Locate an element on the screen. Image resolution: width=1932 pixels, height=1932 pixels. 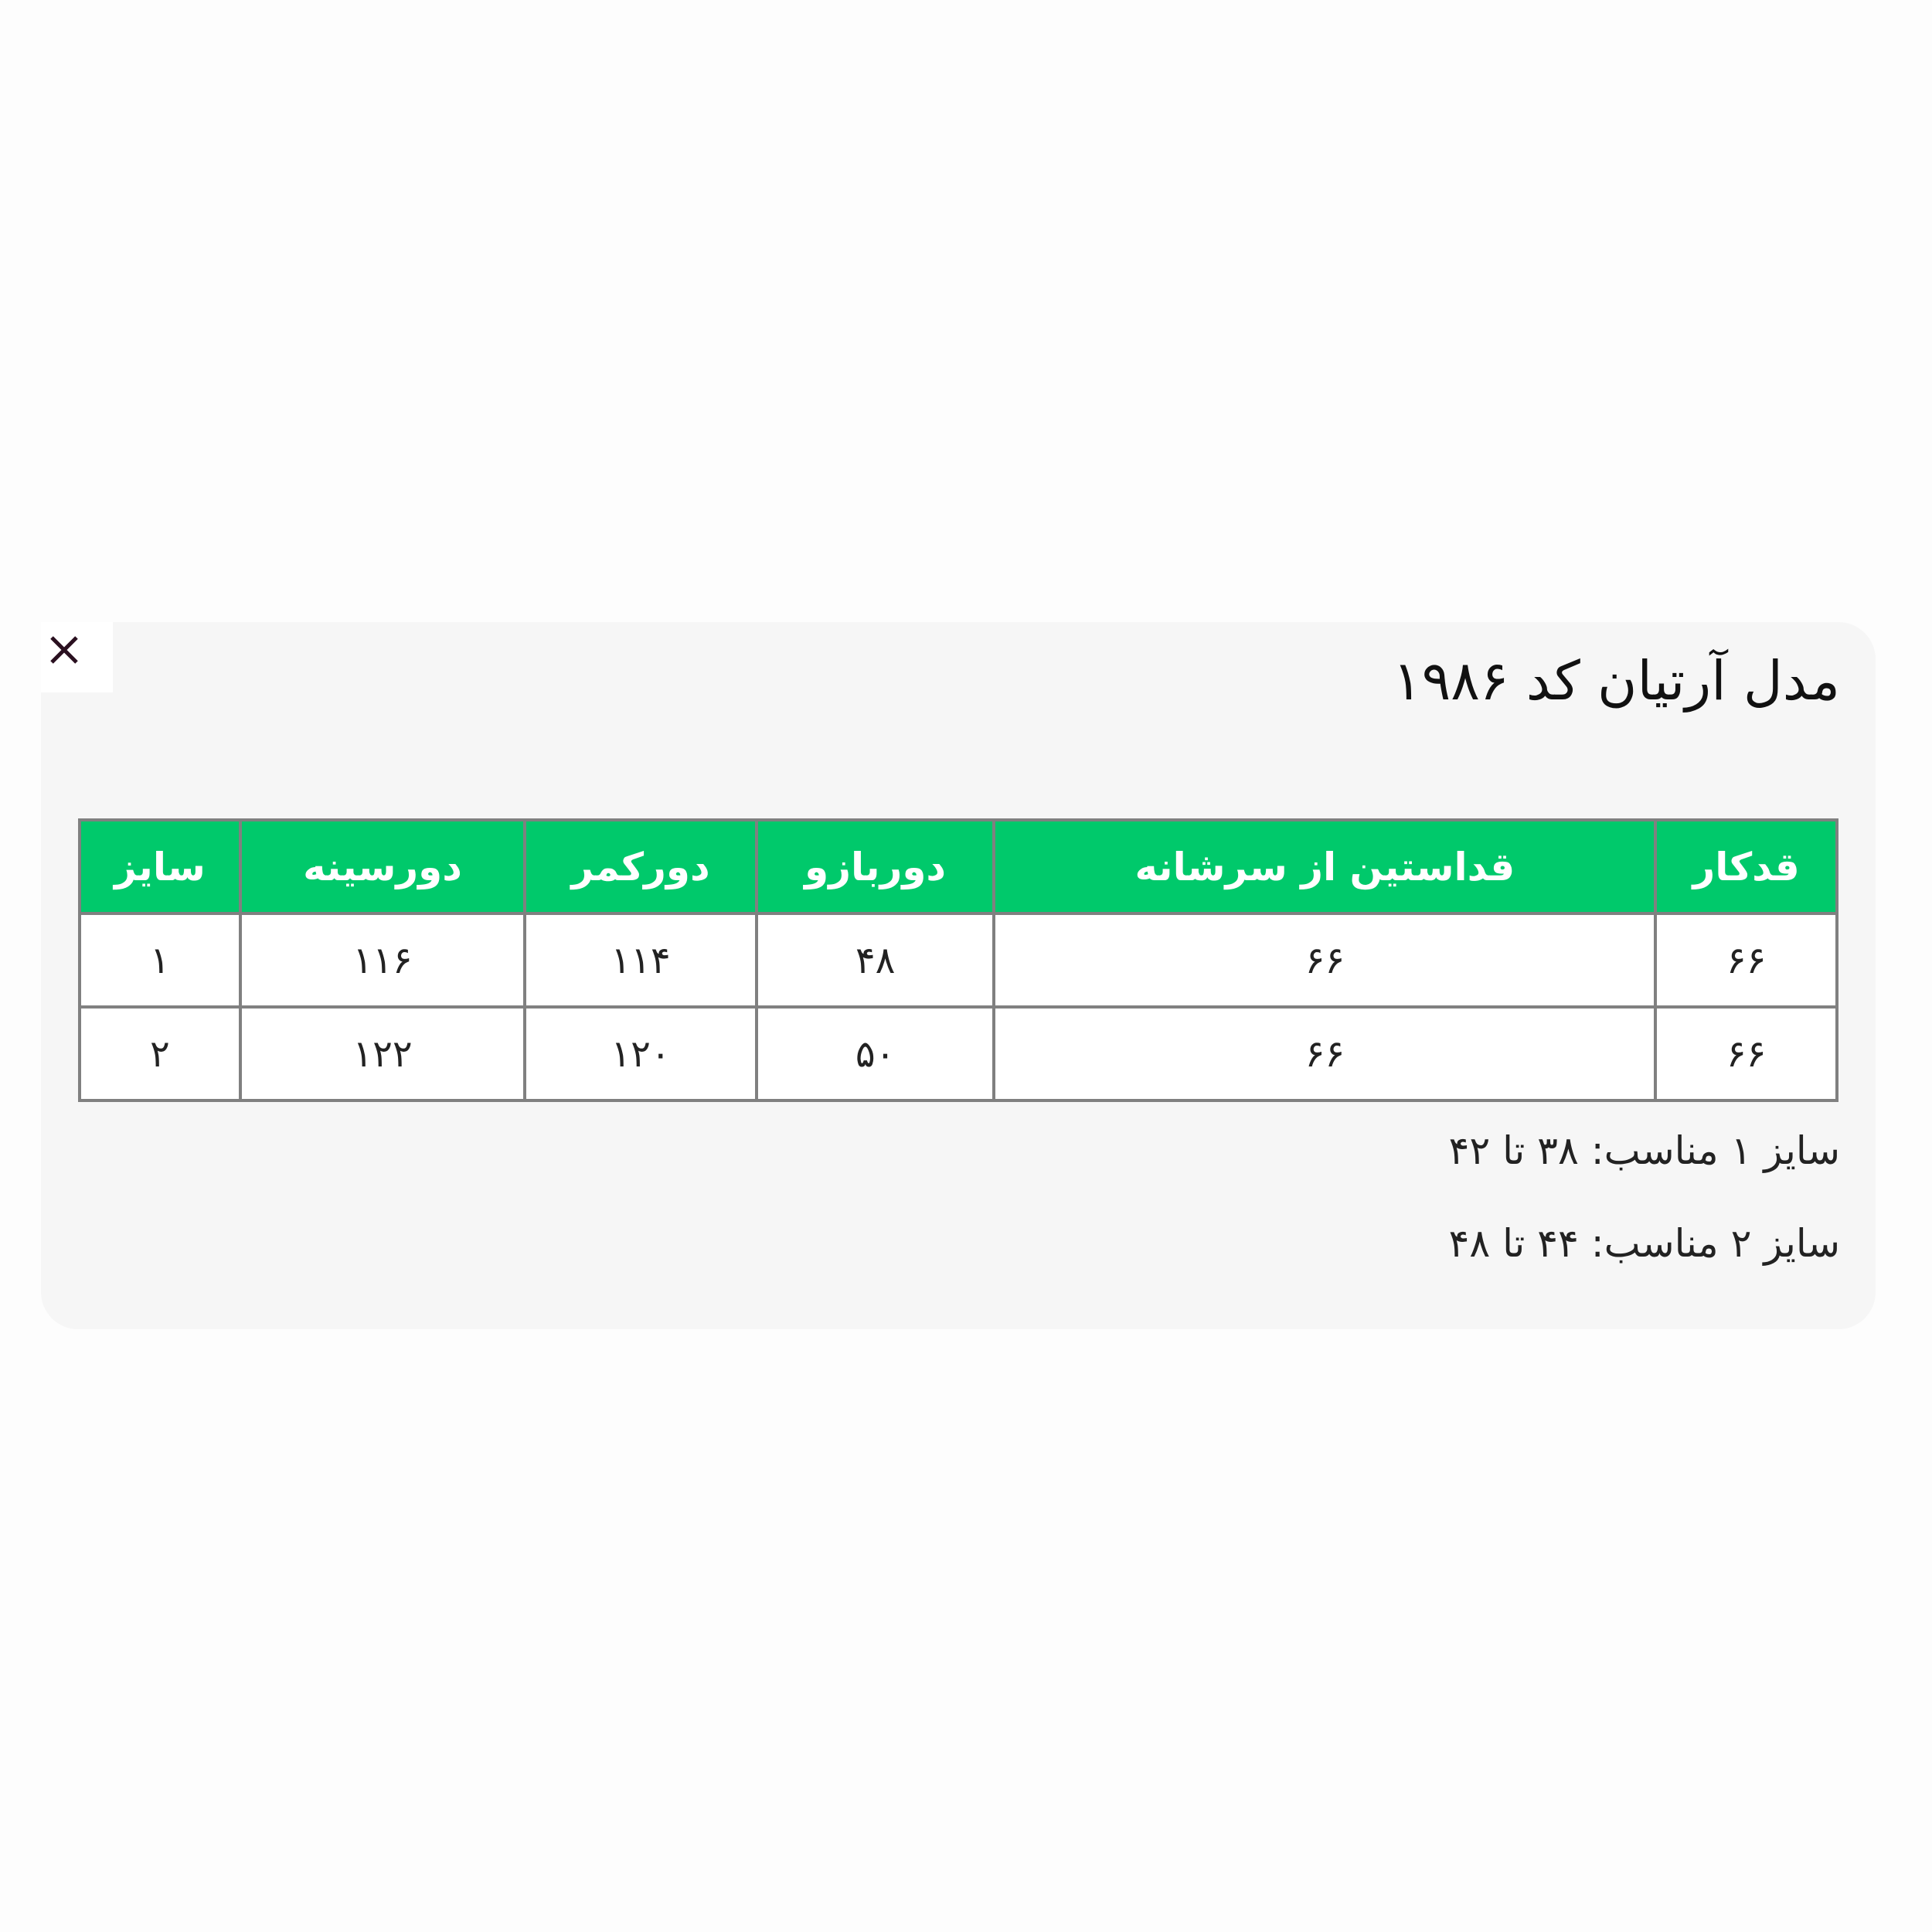
header-cell: دورسینه is located at coordinates (383, 866).